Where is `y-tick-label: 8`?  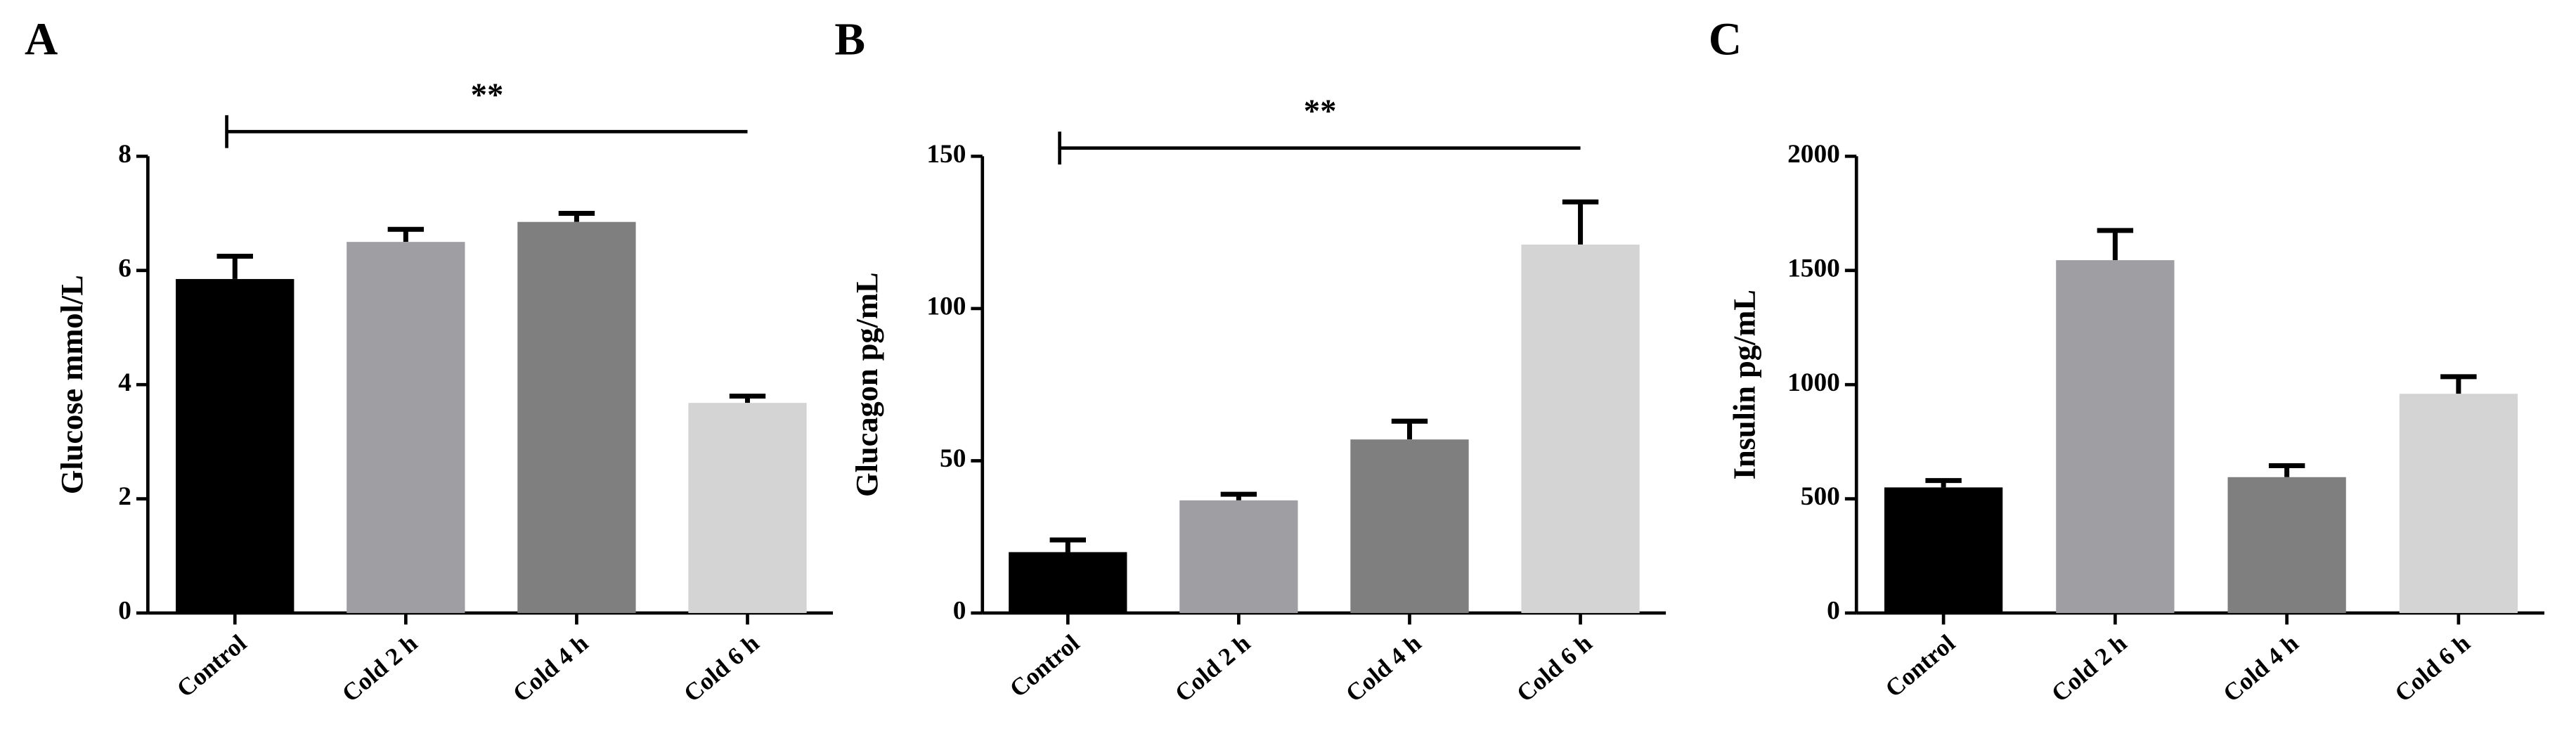 y-tick-label: 8 is located at coordinates (124, 154).